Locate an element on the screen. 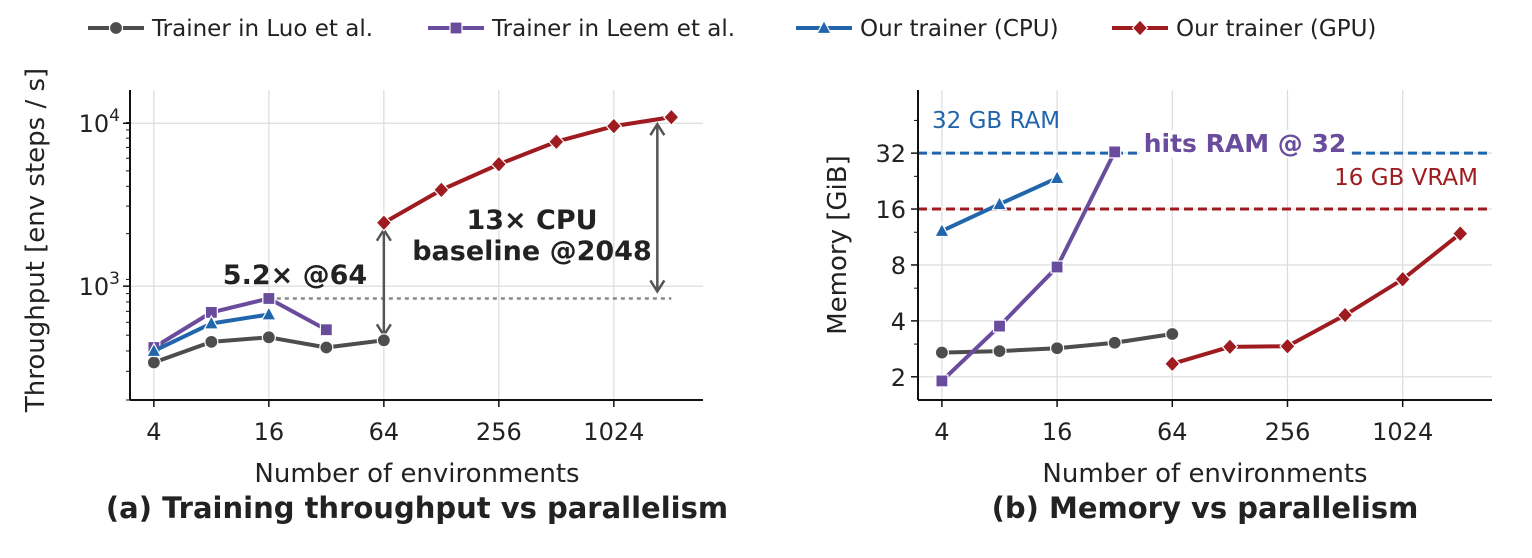  annotation-hits-ram-bg is located at coordinates (1245, 144).